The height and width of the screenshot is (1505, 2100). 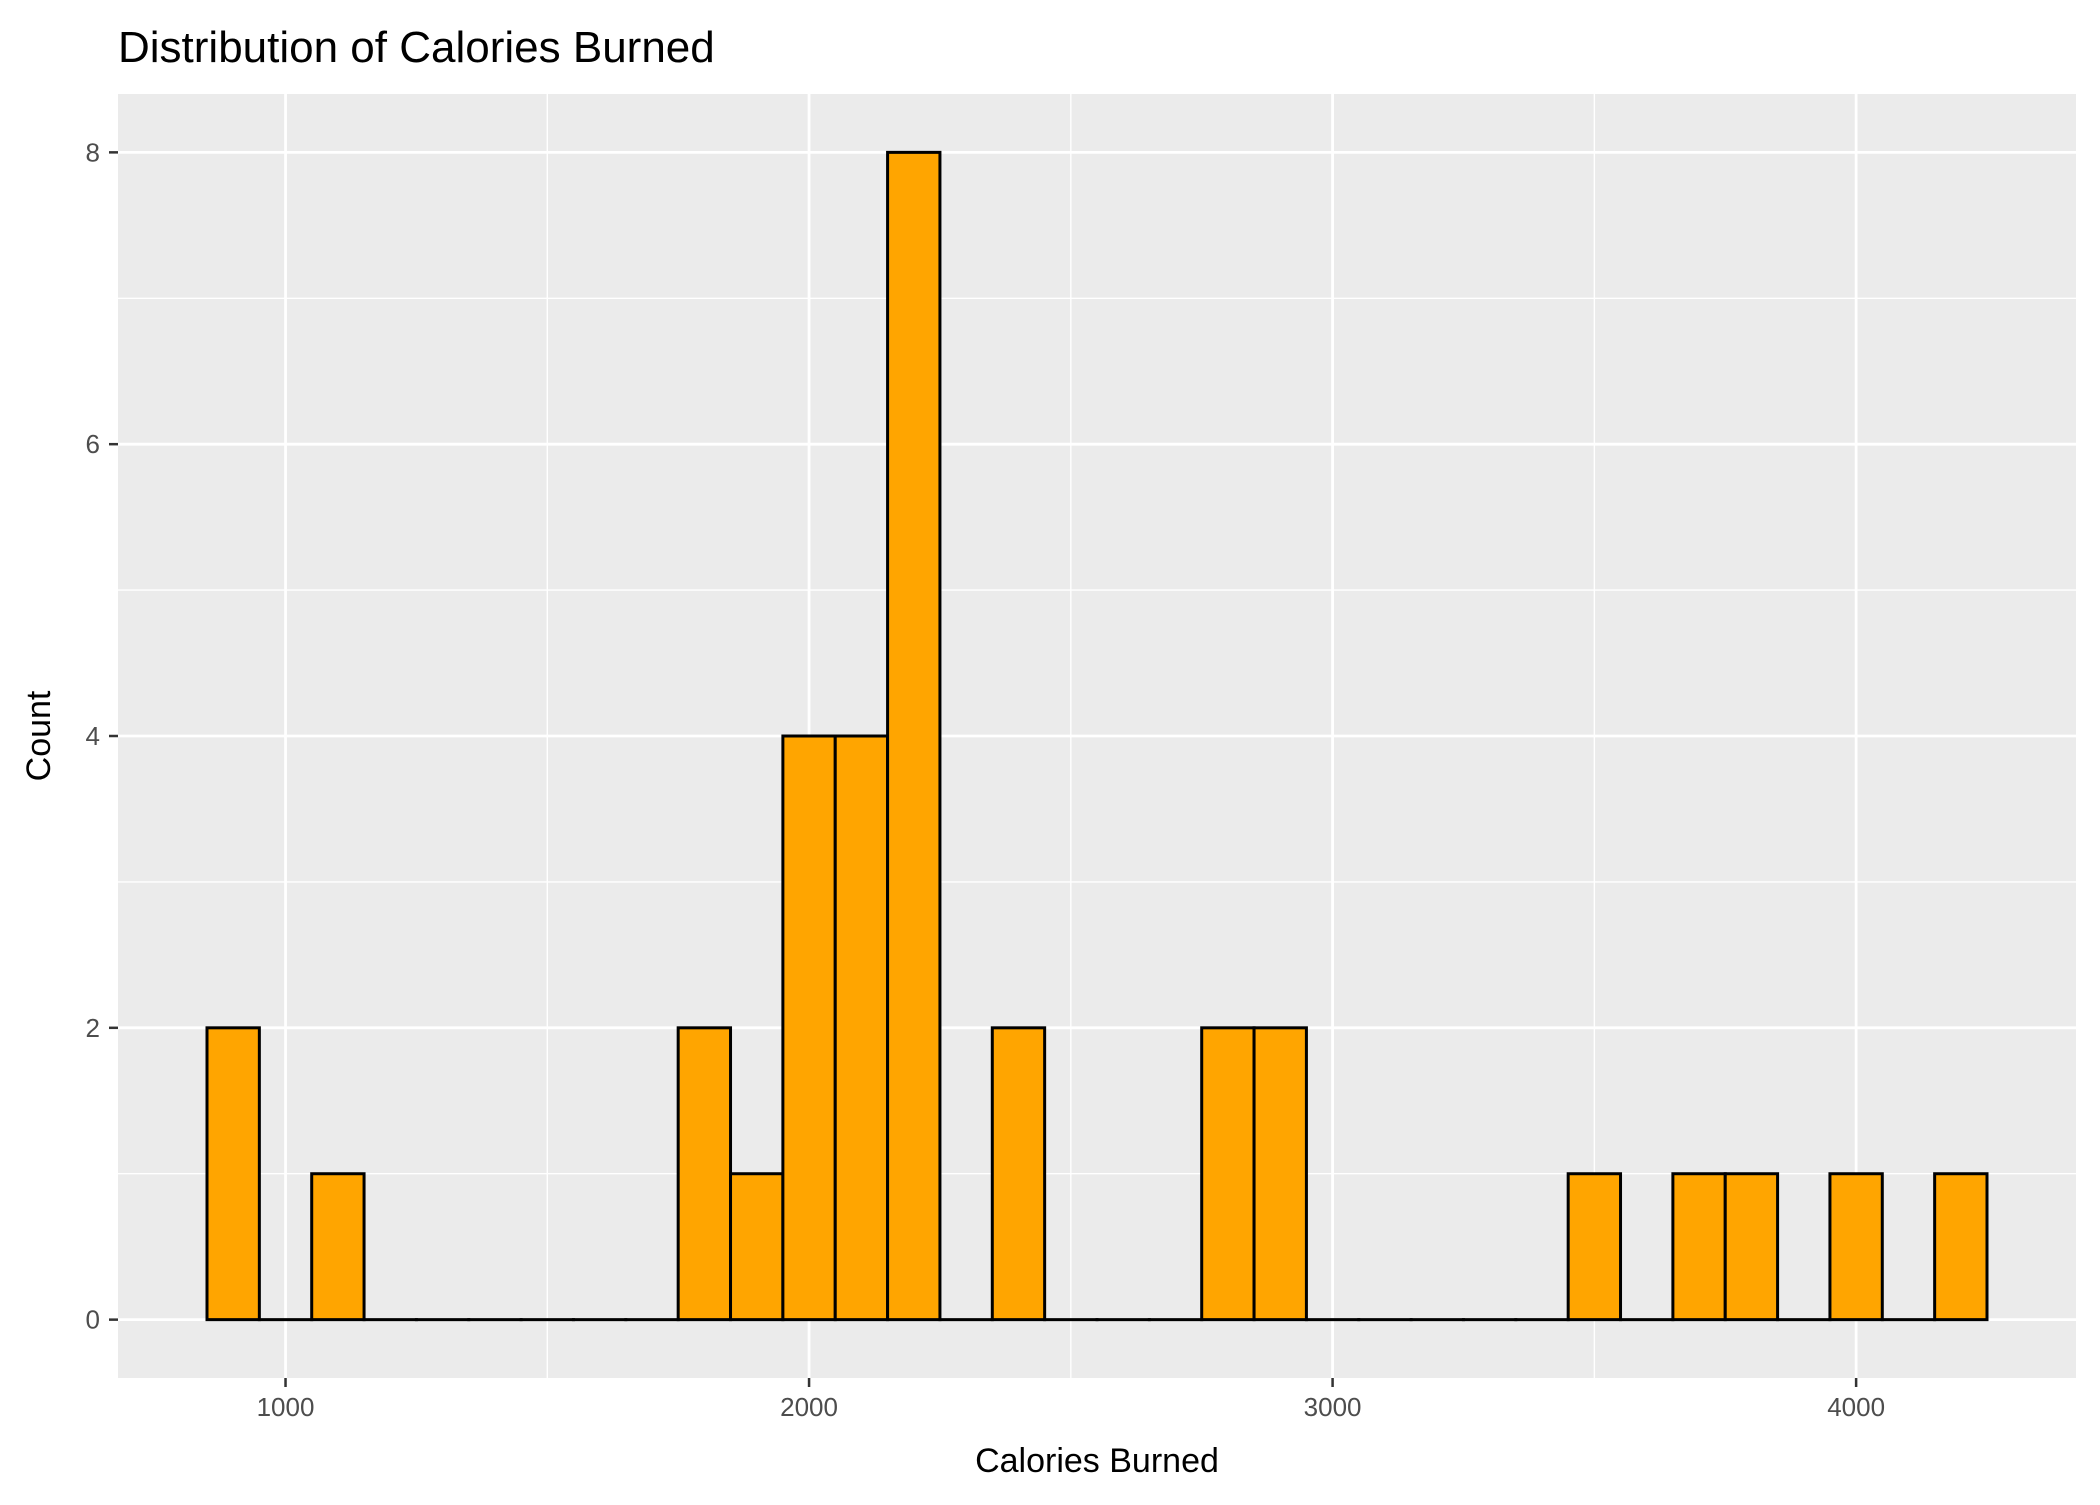 I want to click on x-axis-title: Calories Burned, so click(x=1097, y=1461).